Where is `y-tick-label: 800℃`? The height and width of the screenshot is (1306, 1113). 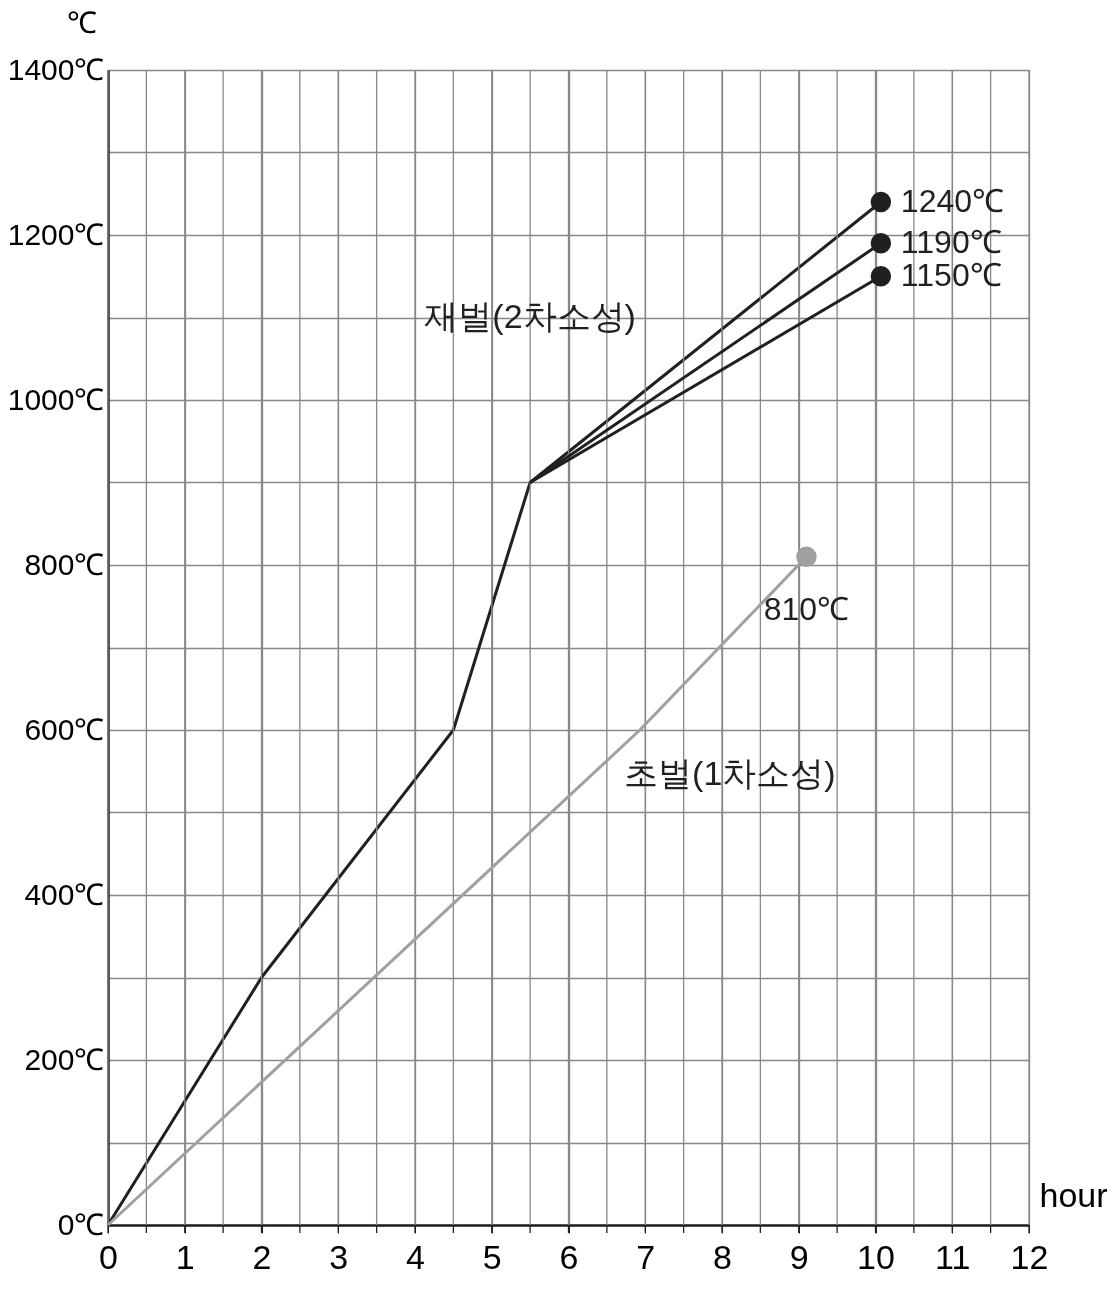 y-tick-label: 800℃ is located at coordinates (64, 564).